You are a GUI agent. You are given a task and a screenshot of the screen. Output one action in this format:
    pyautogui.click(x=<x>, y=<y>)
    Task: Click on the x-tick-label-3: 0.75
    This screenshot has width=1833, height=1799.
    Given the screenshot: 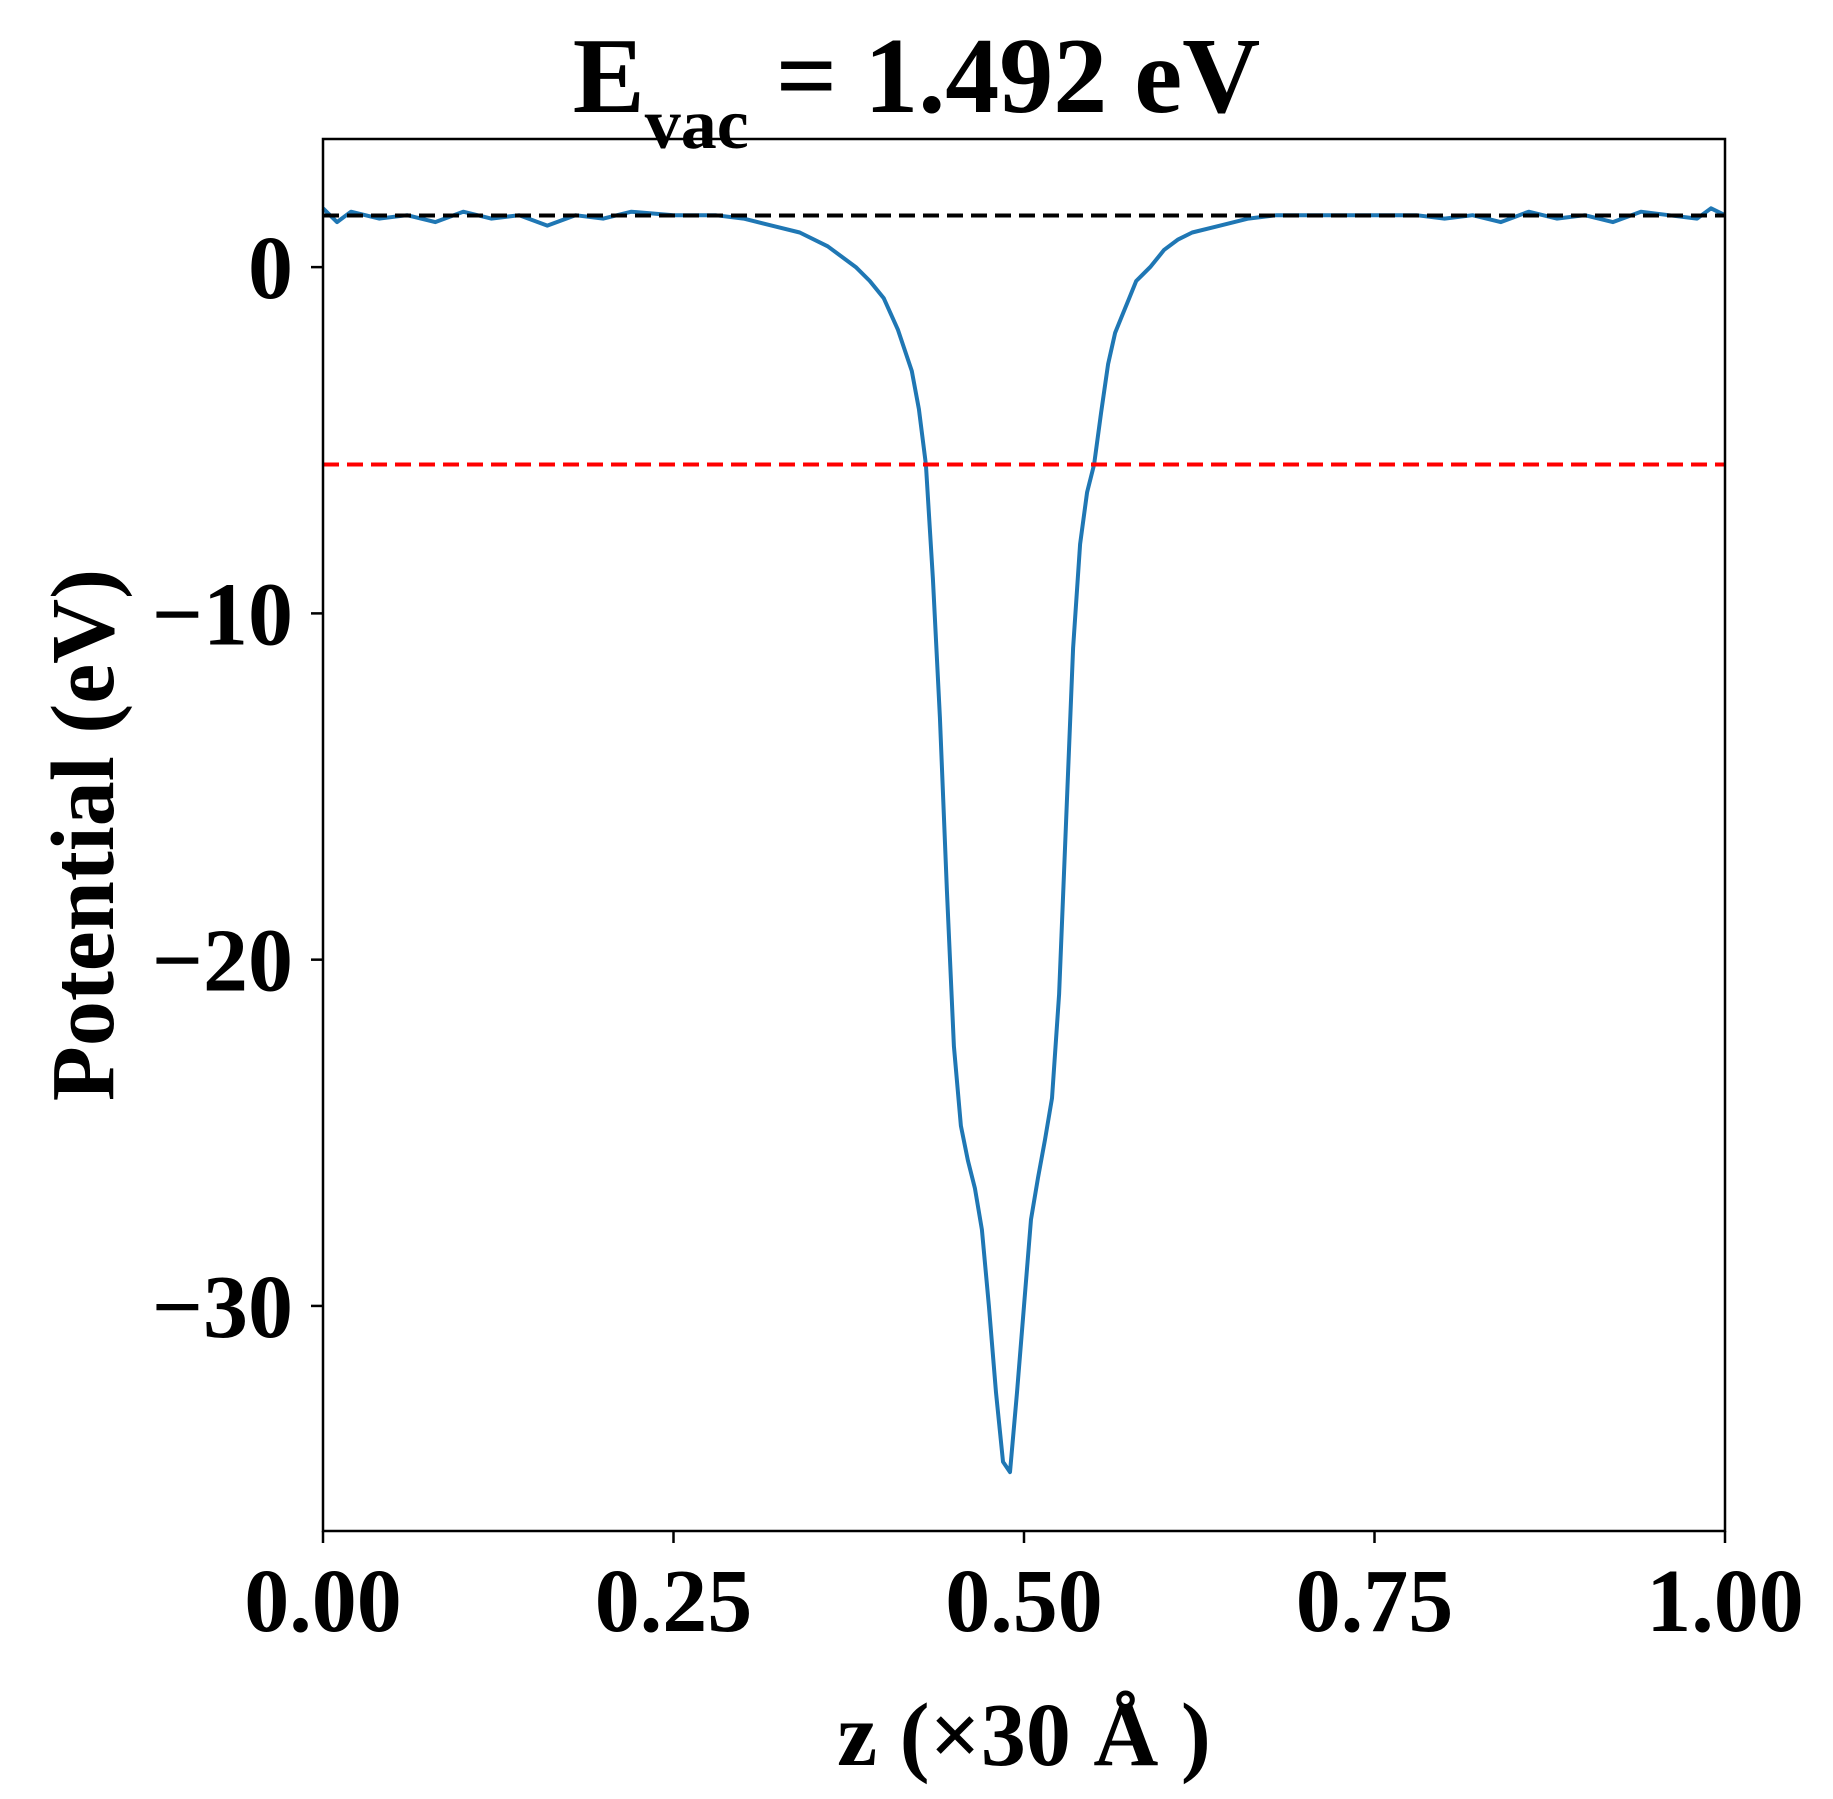 What is the action you would take?
    pyautogui.click(x=1375, y=1601)
    